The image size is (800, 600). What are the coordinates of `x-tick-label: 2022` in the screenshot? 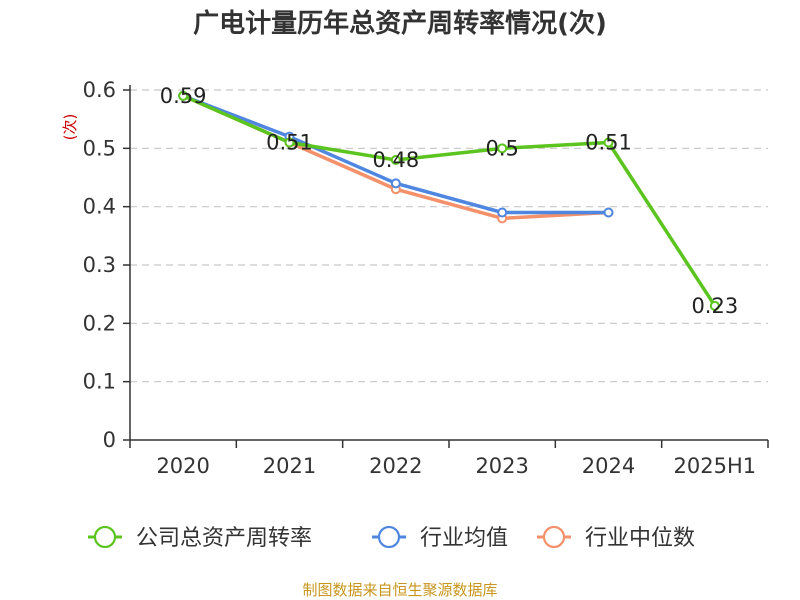 It's located at (395, 466).